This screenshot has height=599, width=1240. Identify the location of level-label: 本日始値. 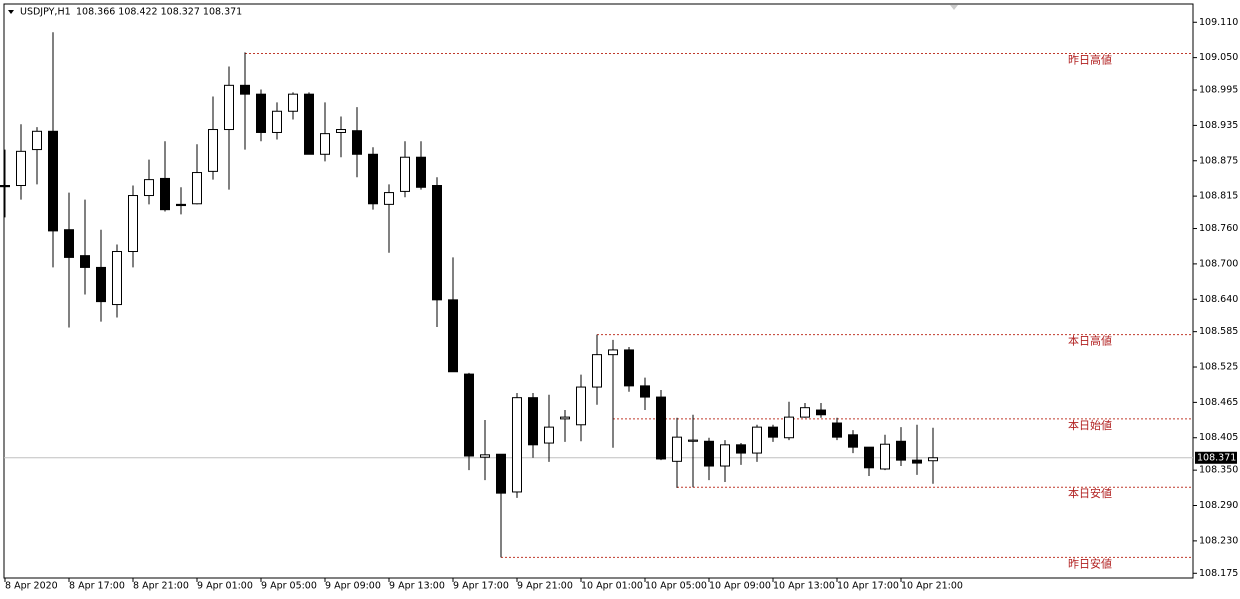
(1090, 425).